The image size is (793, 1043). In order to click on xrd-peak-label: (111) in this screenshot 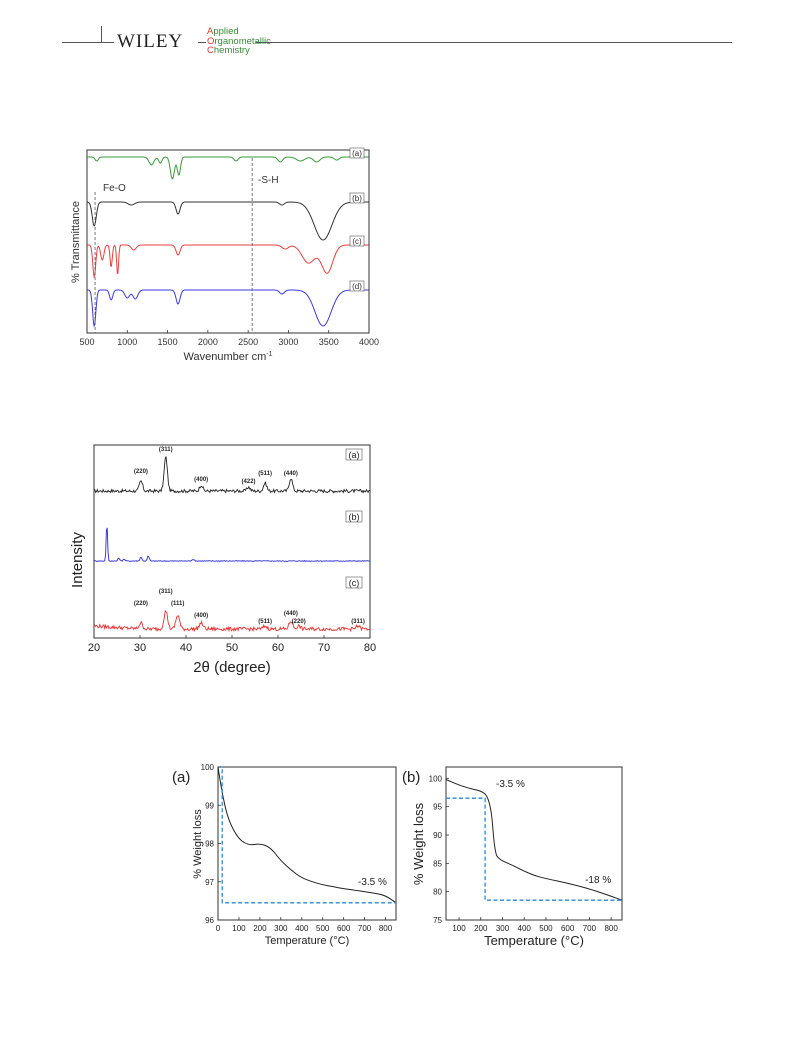, I will do `click(177, 604)`.